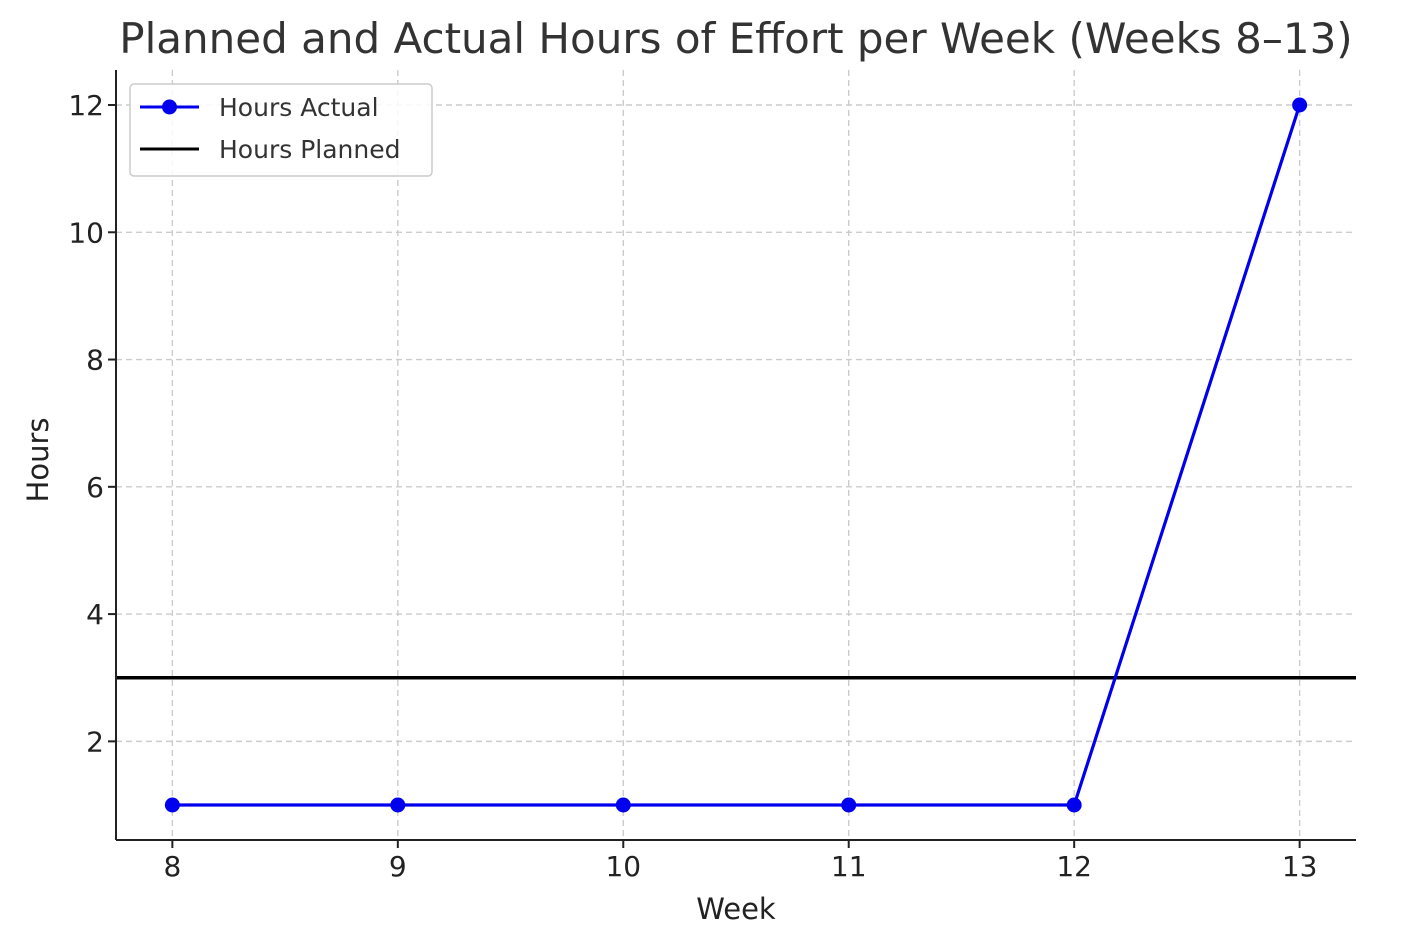 Image resolution: width=1409 pixels, height=951 pixels. Describe the element at coordinates (299, 107) in the screenshot. I see `legend-actual-label: Hours Actual` at that location.